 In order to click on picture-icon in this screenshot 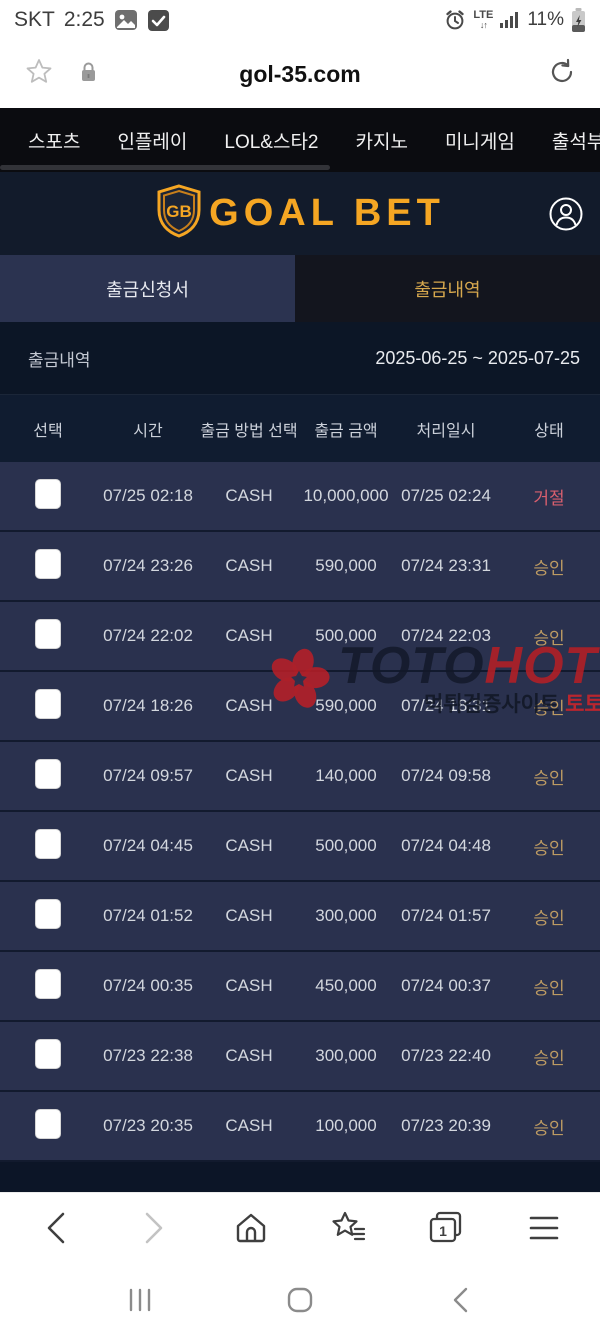, I will do `click(126, 20)`.